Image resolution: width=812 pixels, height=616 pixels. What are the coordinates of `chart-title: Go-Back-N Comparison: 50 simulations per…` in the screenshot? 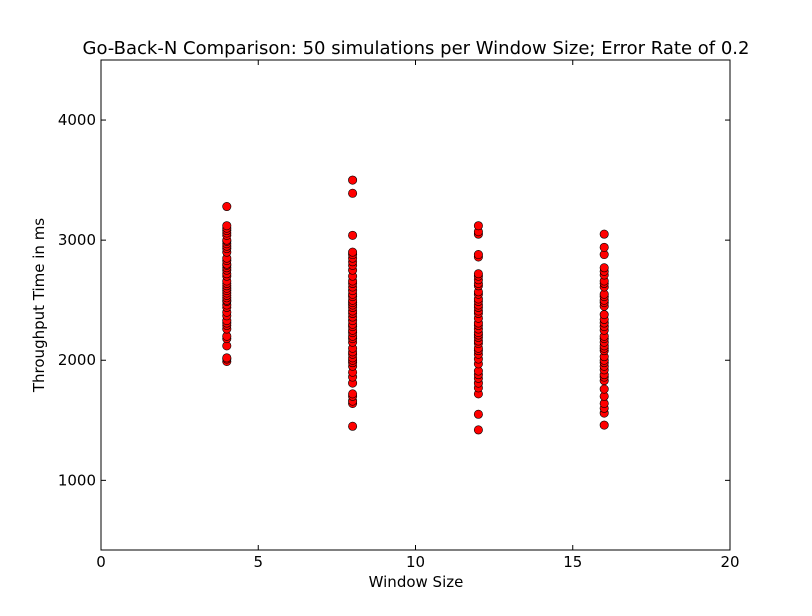 It's located at (416, 48).